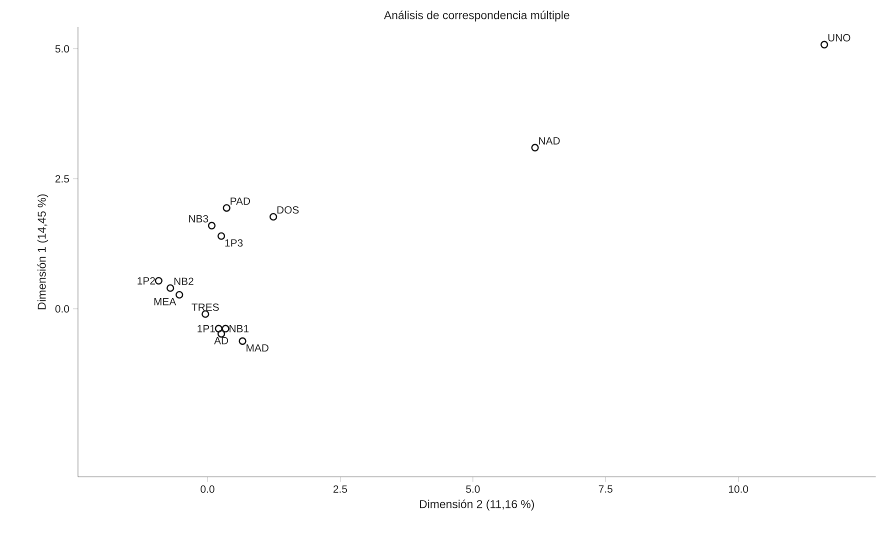  Describe the element at coordinates (477, 505) in the screenshot. I see `x-axis-title: Dimensión 2 (11,16 %)` at that location.